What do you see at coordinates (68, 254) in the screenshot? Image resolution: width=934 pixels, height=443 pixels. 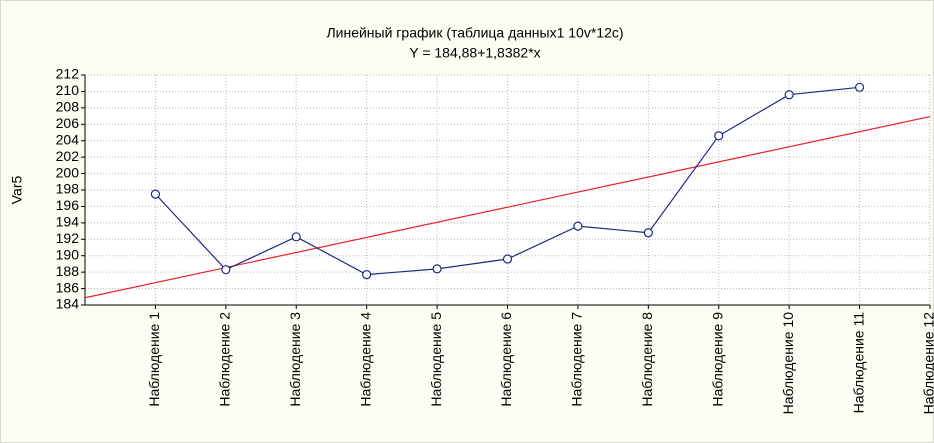 I see `y-tick-label: 190` at bounding box center [68, 254].